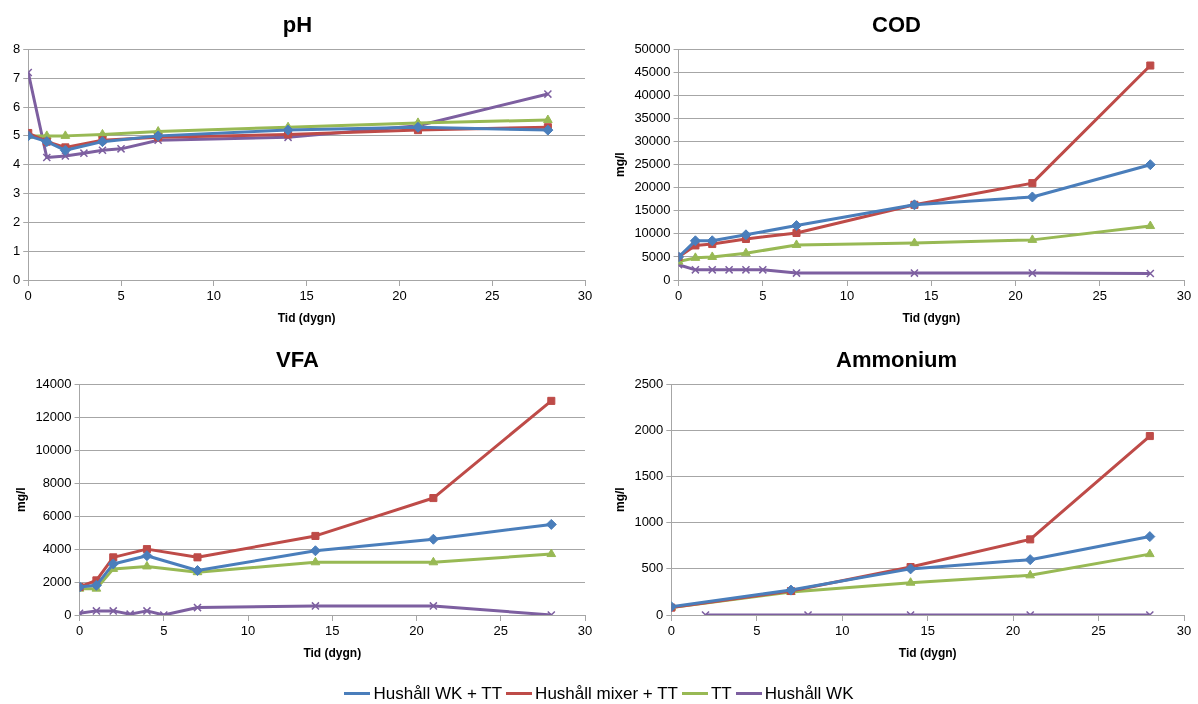 This screenshot has width=1198, height=704. Describe the element at coordinates (652, 568) in the screenshot. I see `y-tick-label: 500` at that location.